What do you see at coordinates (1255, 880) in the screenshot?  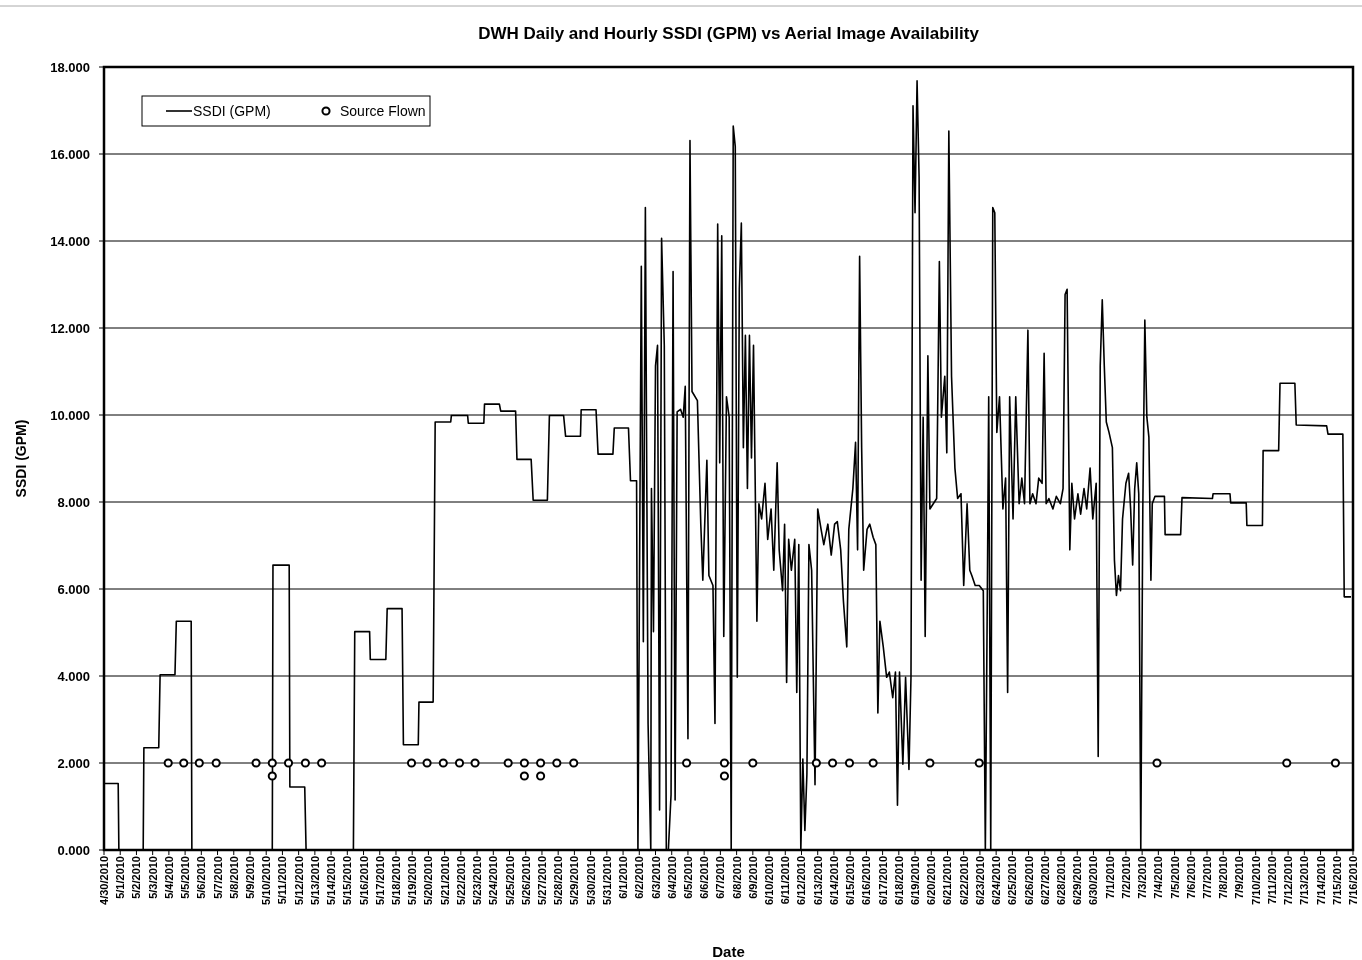 I see `x-tick-label: 7/10/2010` at bounding box center [1255, 880].